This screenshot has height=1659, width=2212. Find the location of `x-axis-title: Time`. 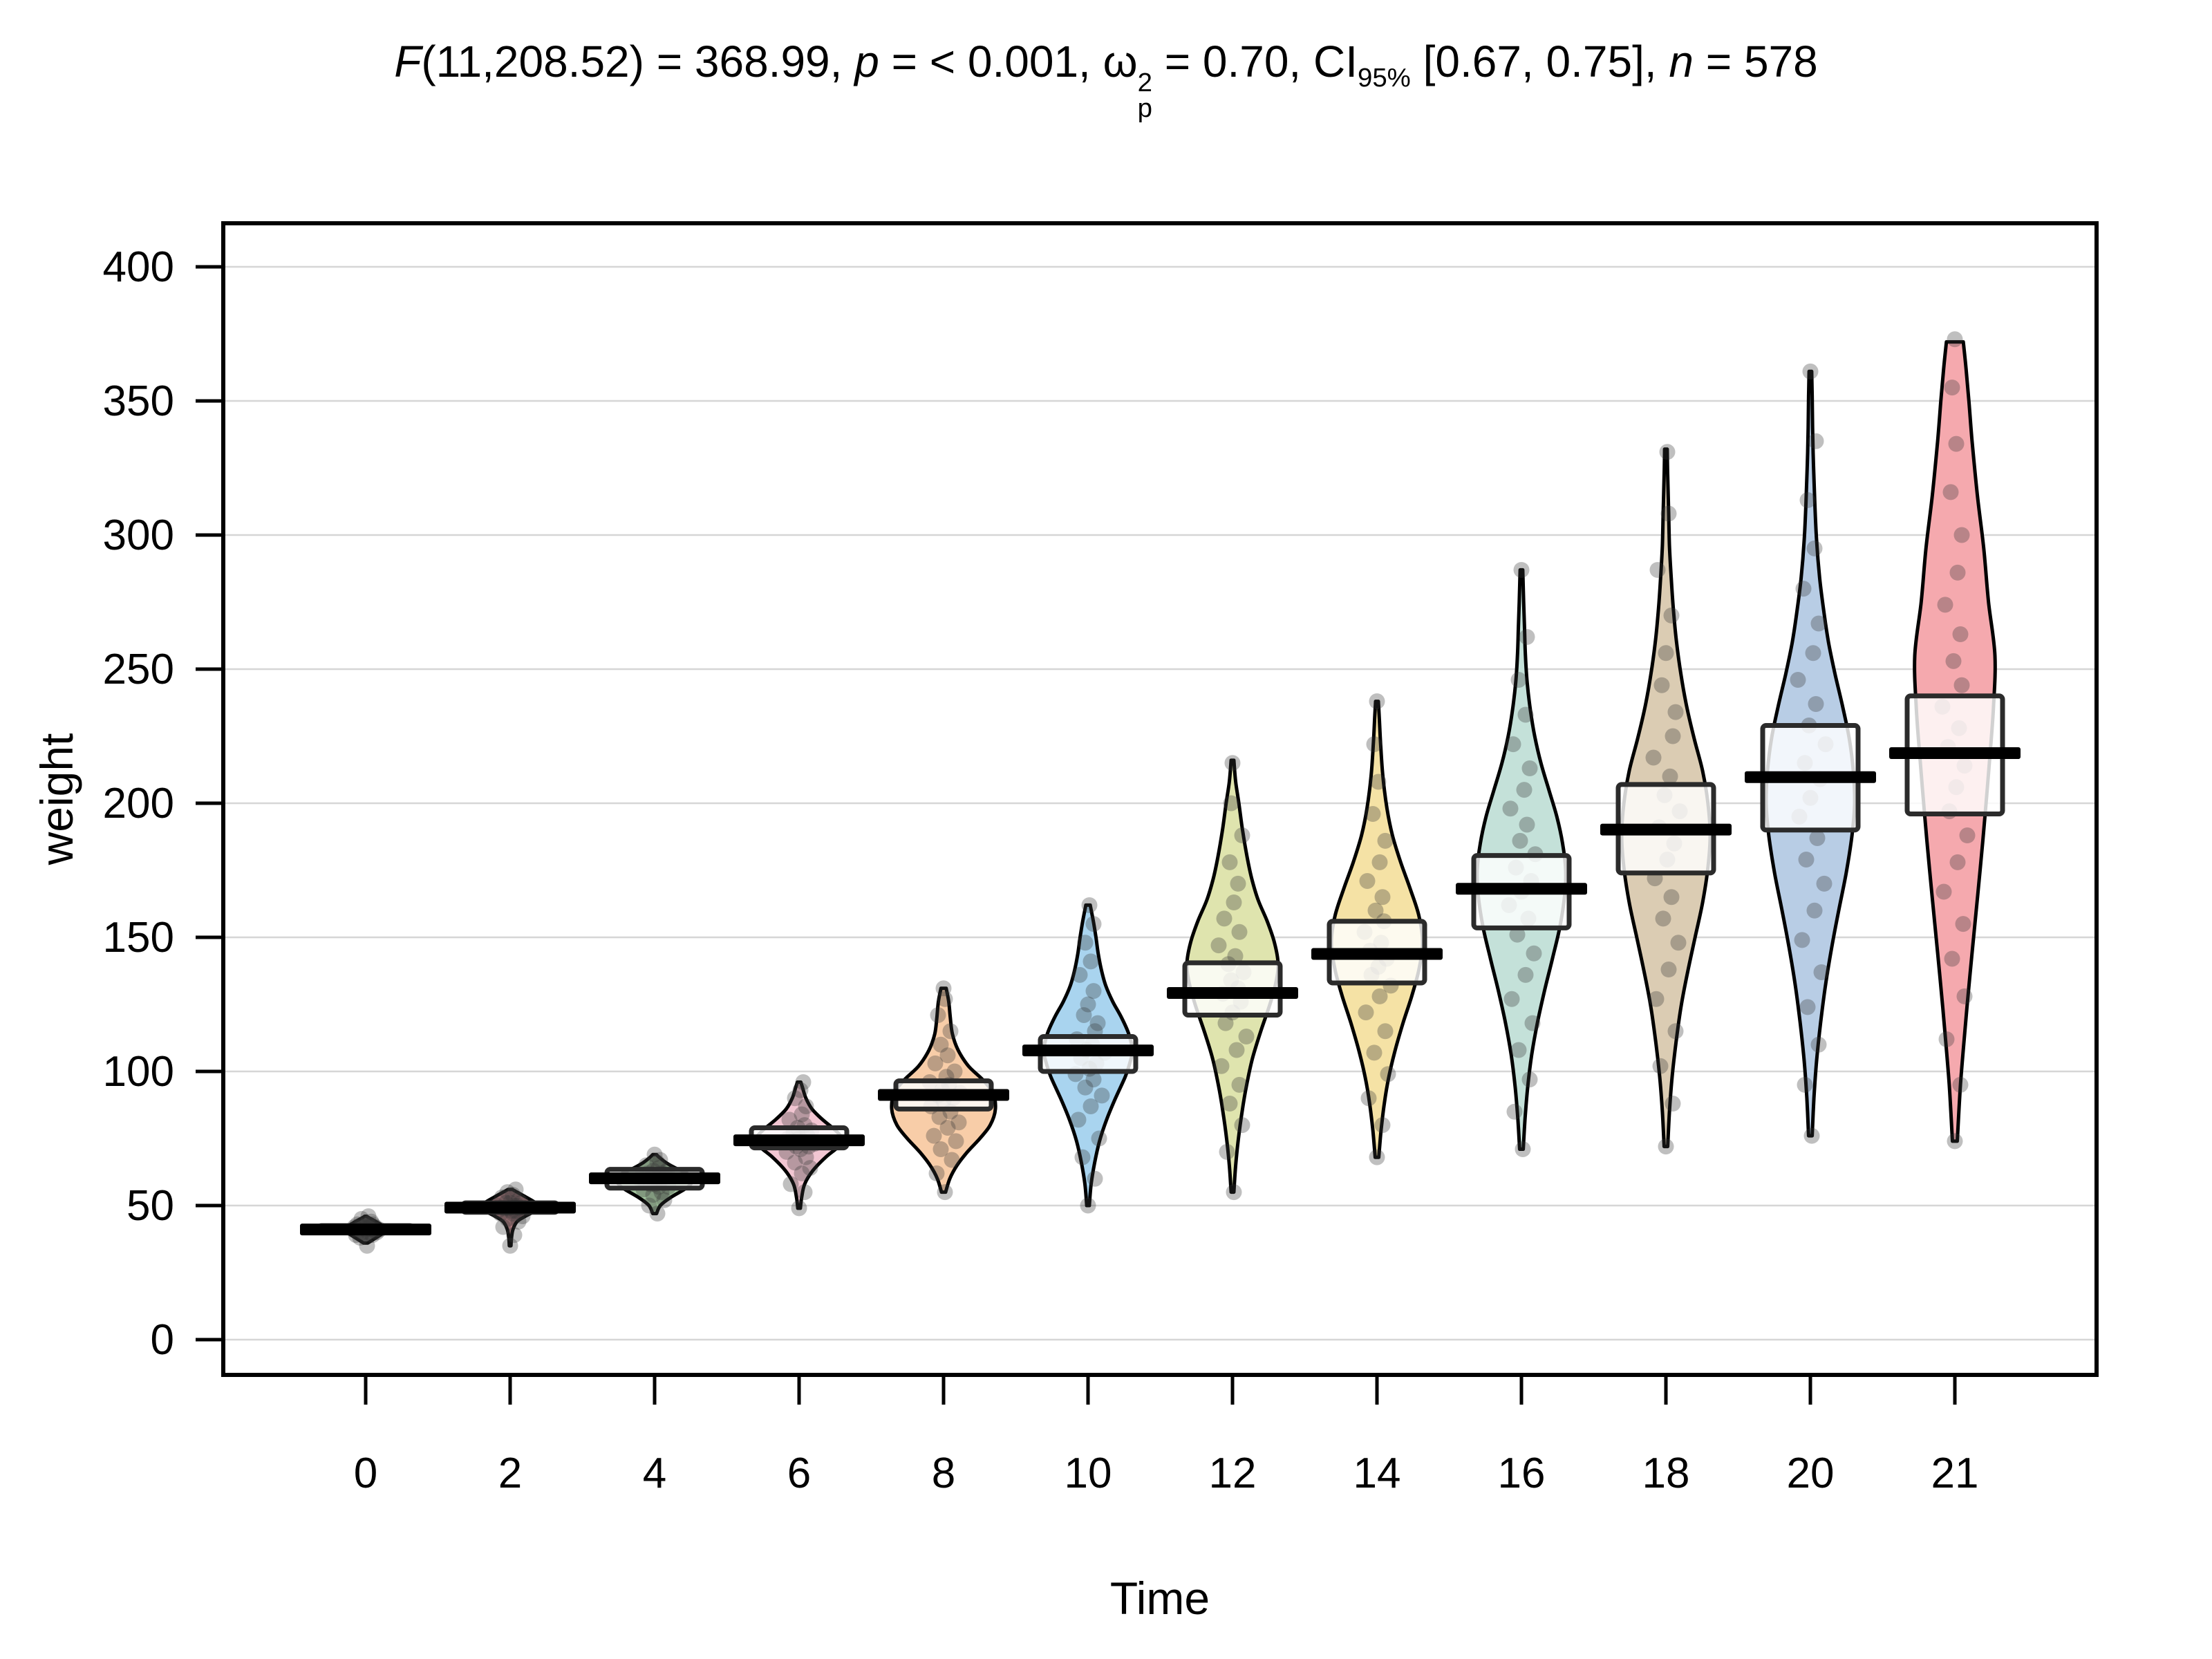

x-axis-title: Time is located at coordinates (1160, 1598).